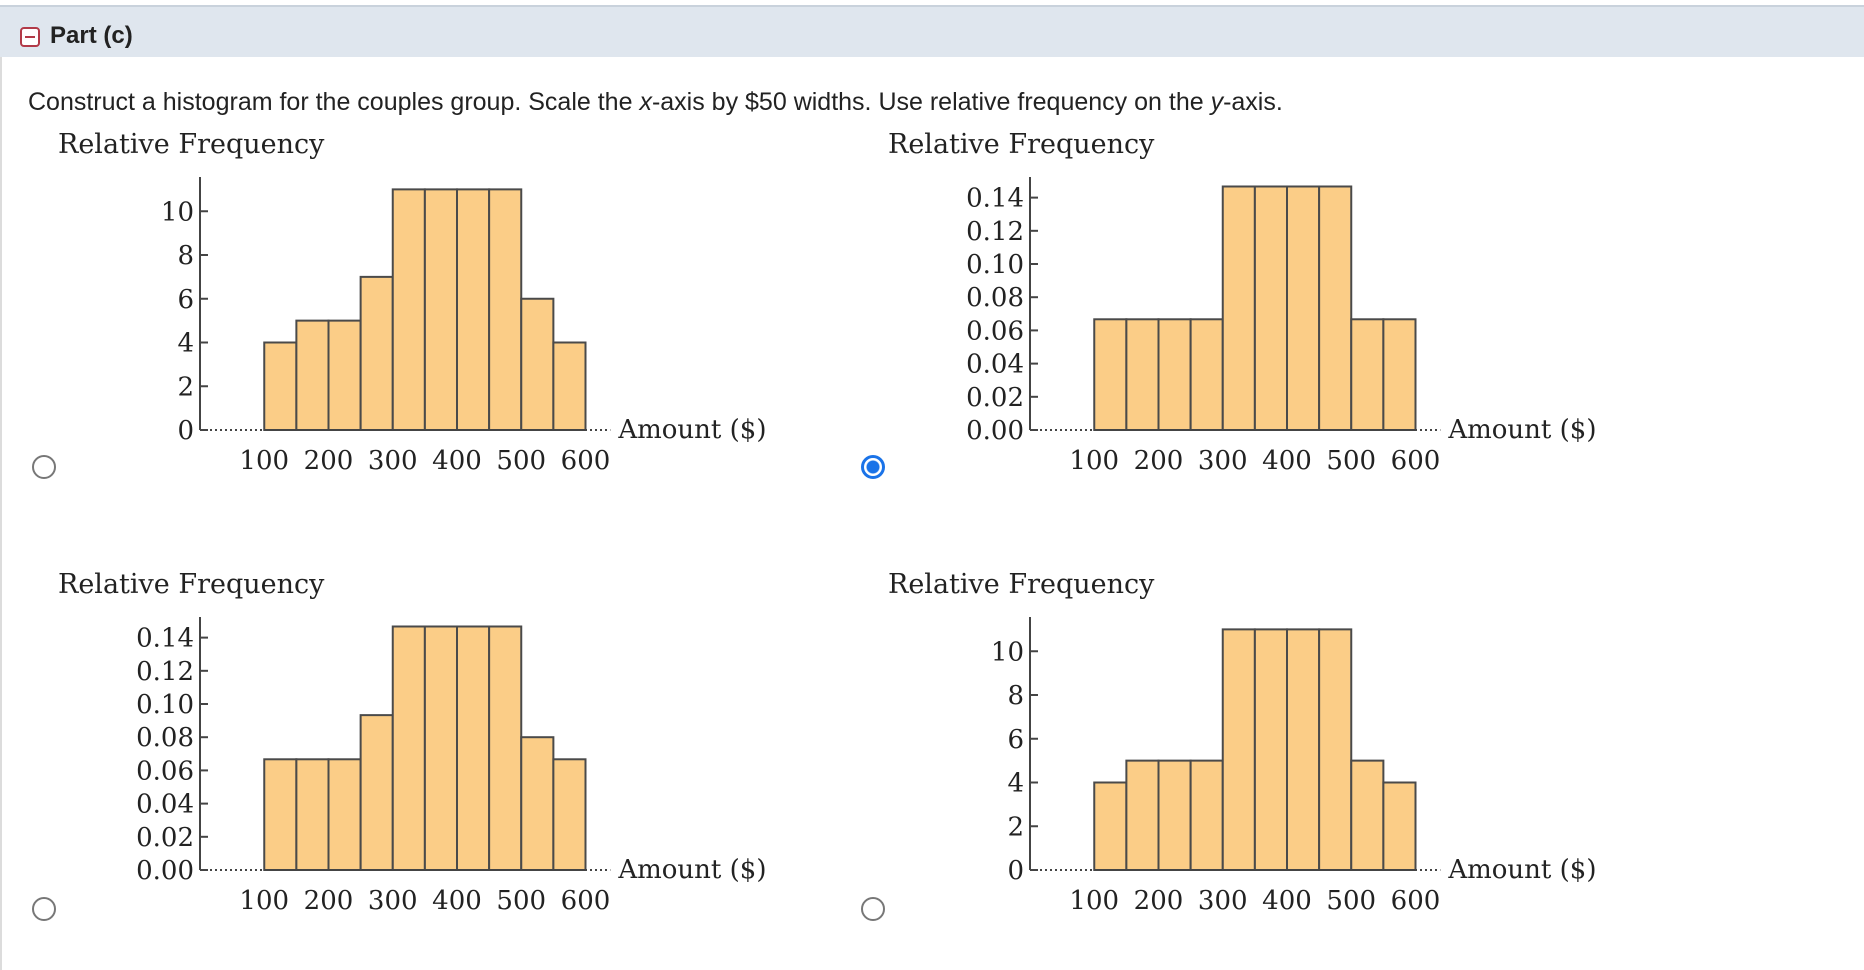 This screenshot has height=970, width=1864. What do you see at coordinates (932, 31) in the screenshot?
I see `part-header: Part (c)` at bounding box center [932, 31].